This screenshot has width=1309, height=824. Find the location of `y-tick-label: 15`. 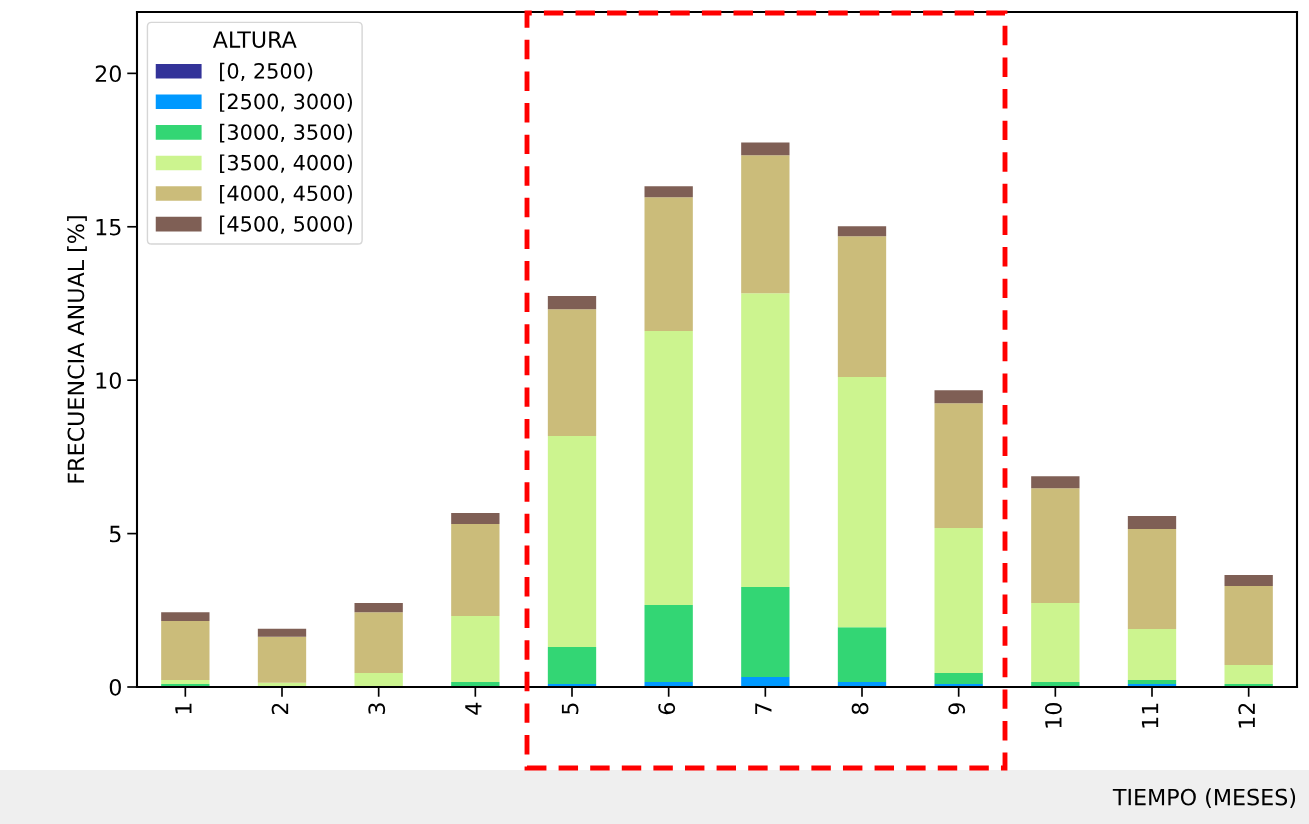

y-tick-label: 15 is located at coordinates (108, 227).